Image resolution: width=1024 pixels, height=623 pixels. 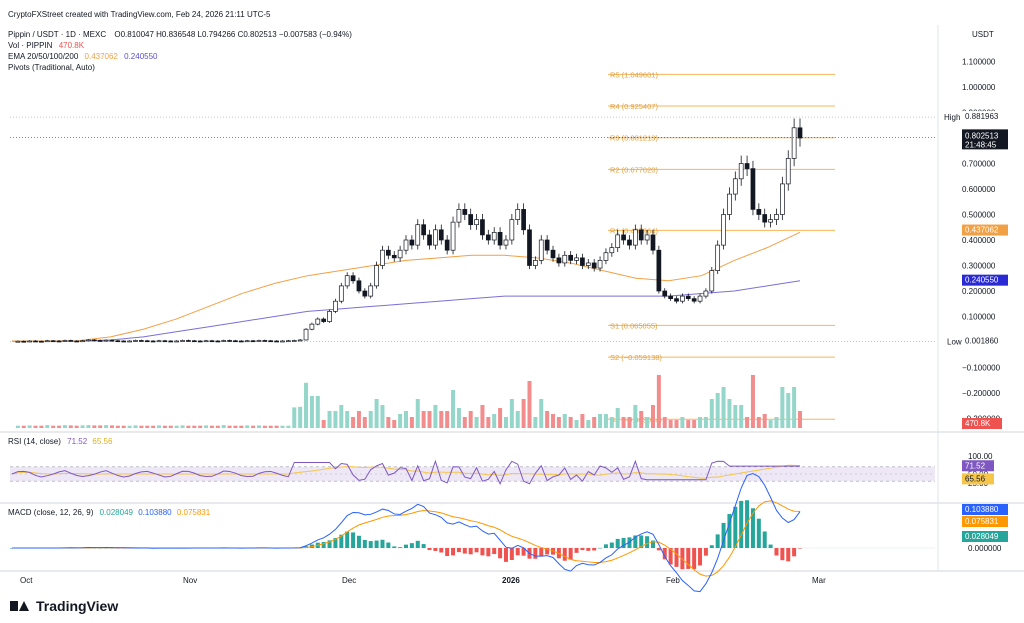 What do you see at coordinates (634, 138) in the screenshot?
I see `pivot-label: R3 (0.801213)` at bounding box center [634, 138].